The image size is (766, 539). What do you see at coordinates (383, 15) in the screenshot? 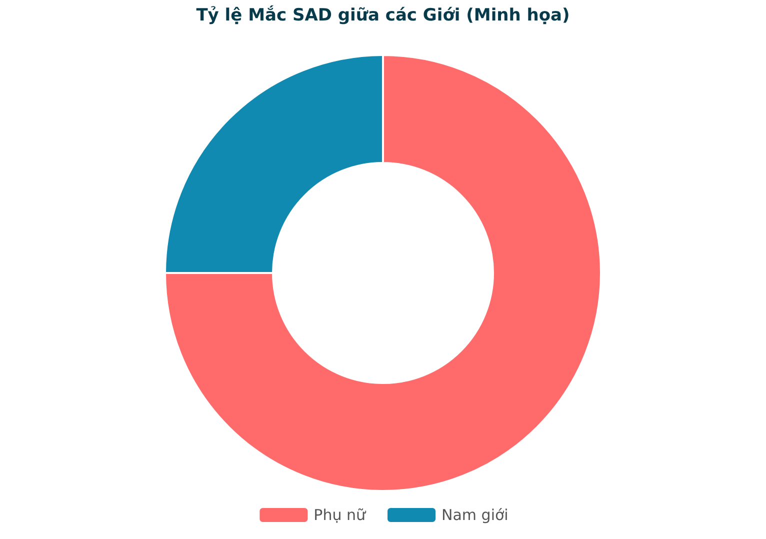
I see `chart-title: Tỷ lệ Mắc SAD giữa các Giới (Minh họa)` at bounding box center [383, 15].